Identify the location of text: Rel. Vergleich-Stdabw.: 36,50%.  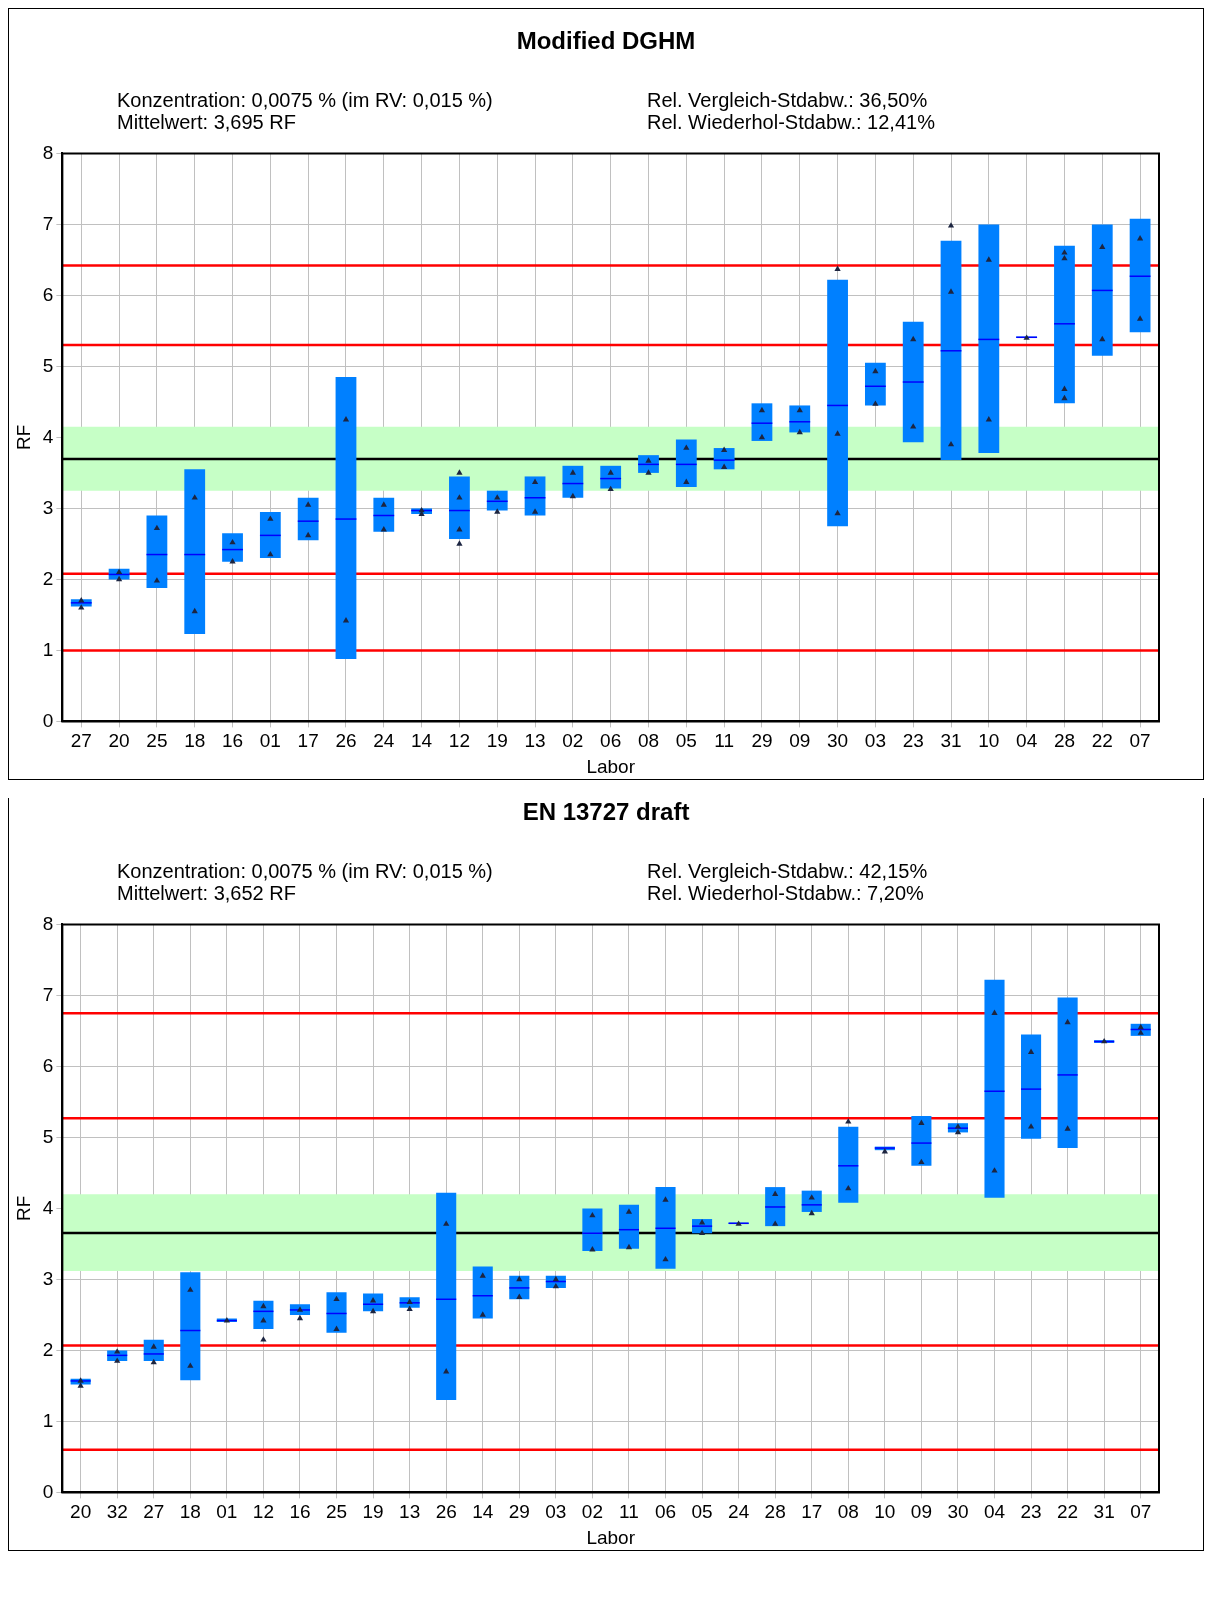
(788, 100).